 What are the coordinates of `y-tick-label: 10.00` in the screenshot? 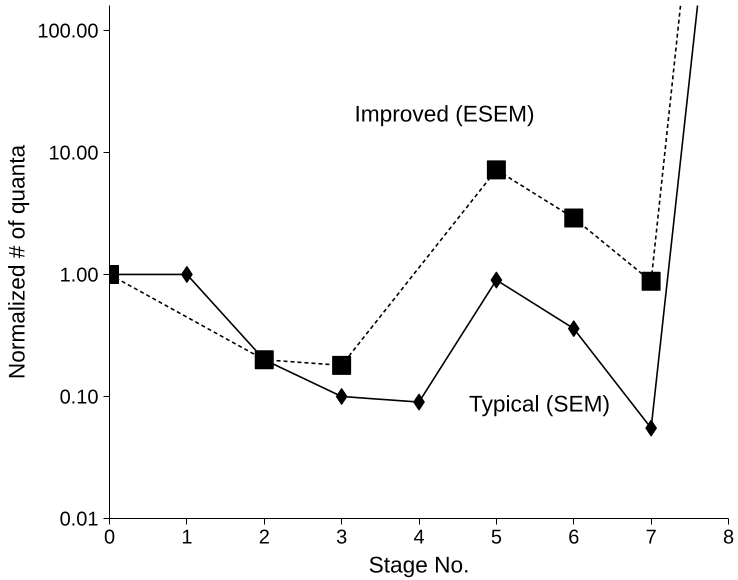 It's located at (73, 153).